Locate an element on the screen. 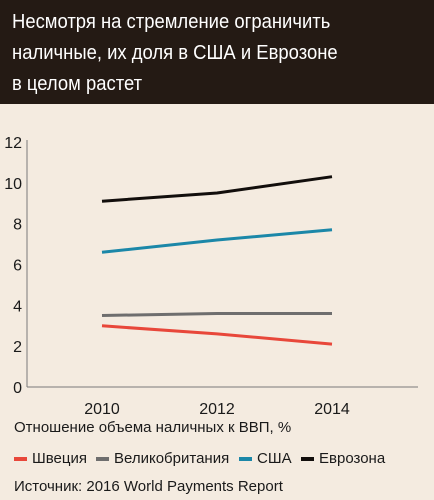 This screenshot has height=500, width=434. y-tick-label: 8 is located at coordinates (17, 225).